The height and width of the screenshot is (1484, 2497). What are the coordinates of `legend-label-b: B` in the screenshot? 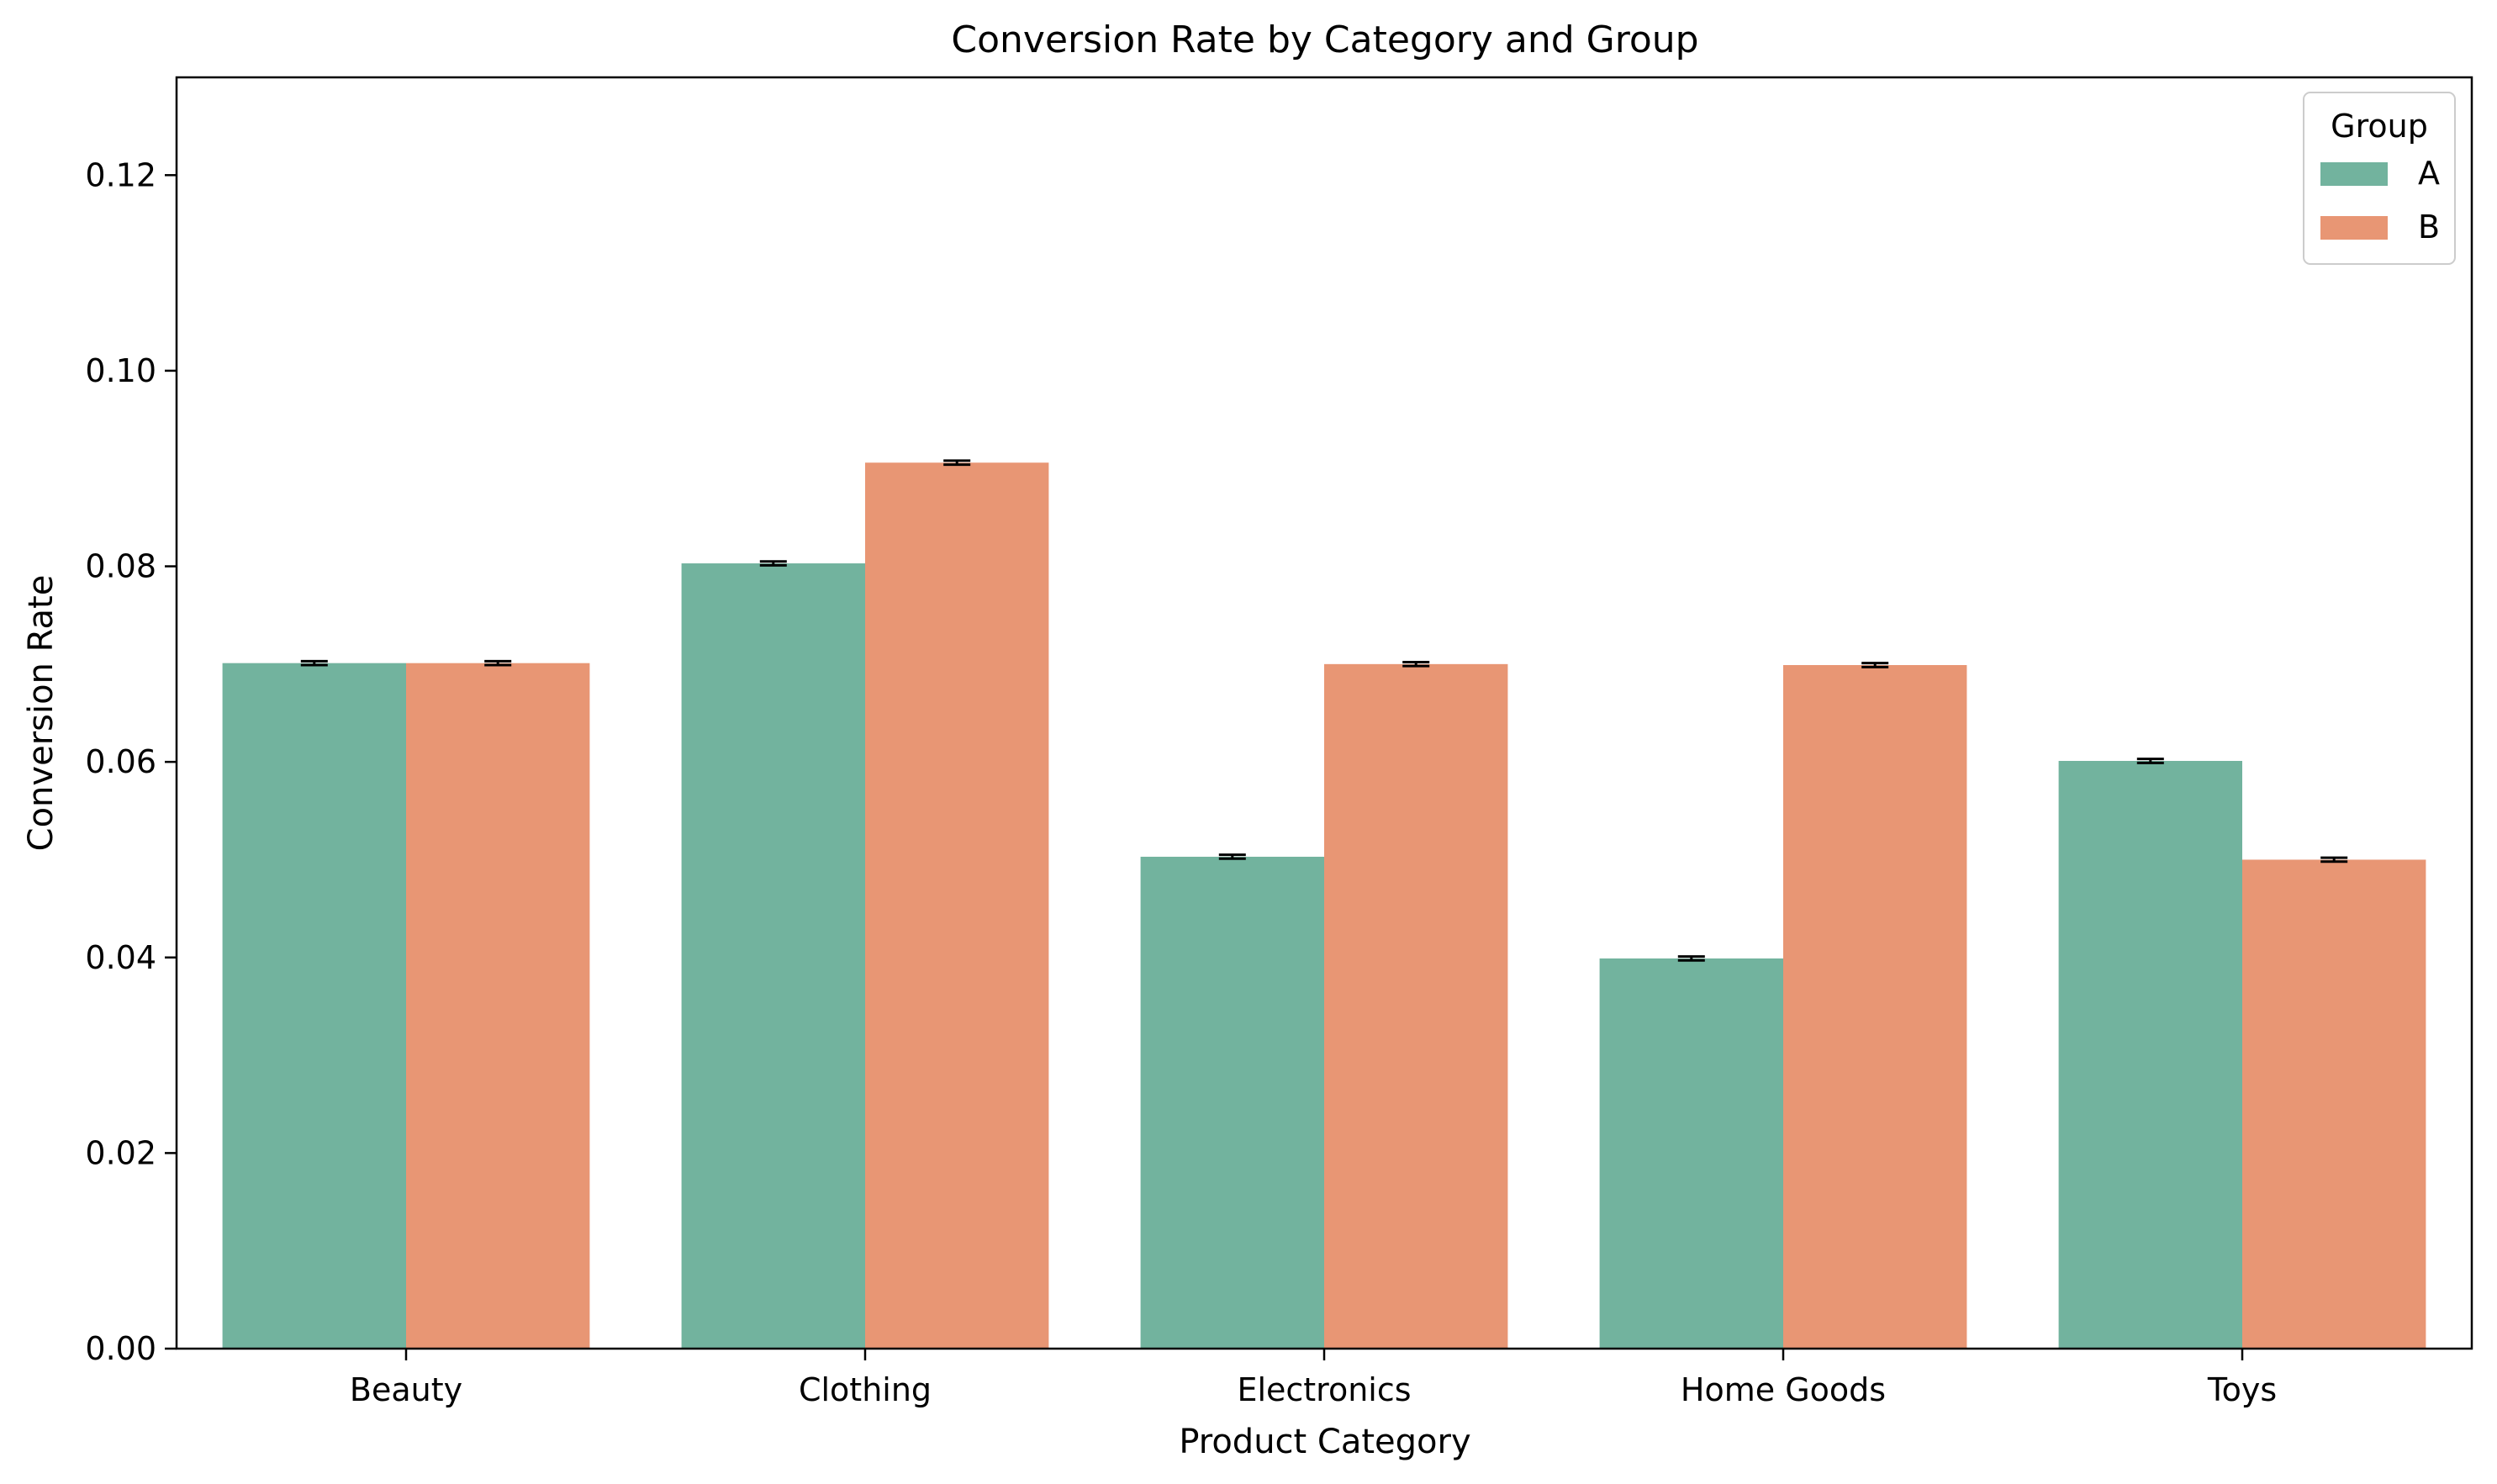 It's located at (2429, 227).